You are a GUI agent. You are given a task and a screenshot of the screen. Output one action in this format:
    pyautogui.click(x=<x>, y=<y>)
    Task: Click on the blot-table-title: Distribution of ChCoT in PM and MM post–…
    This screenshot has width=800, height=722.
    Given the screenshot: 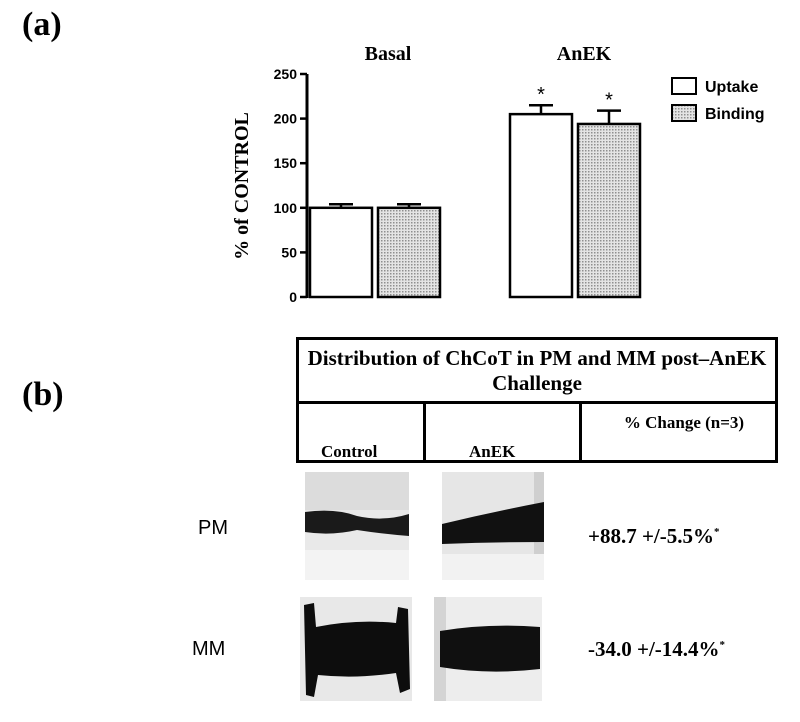 What is the action you would take?
    pyautogui.click(x=537, y=372)
    